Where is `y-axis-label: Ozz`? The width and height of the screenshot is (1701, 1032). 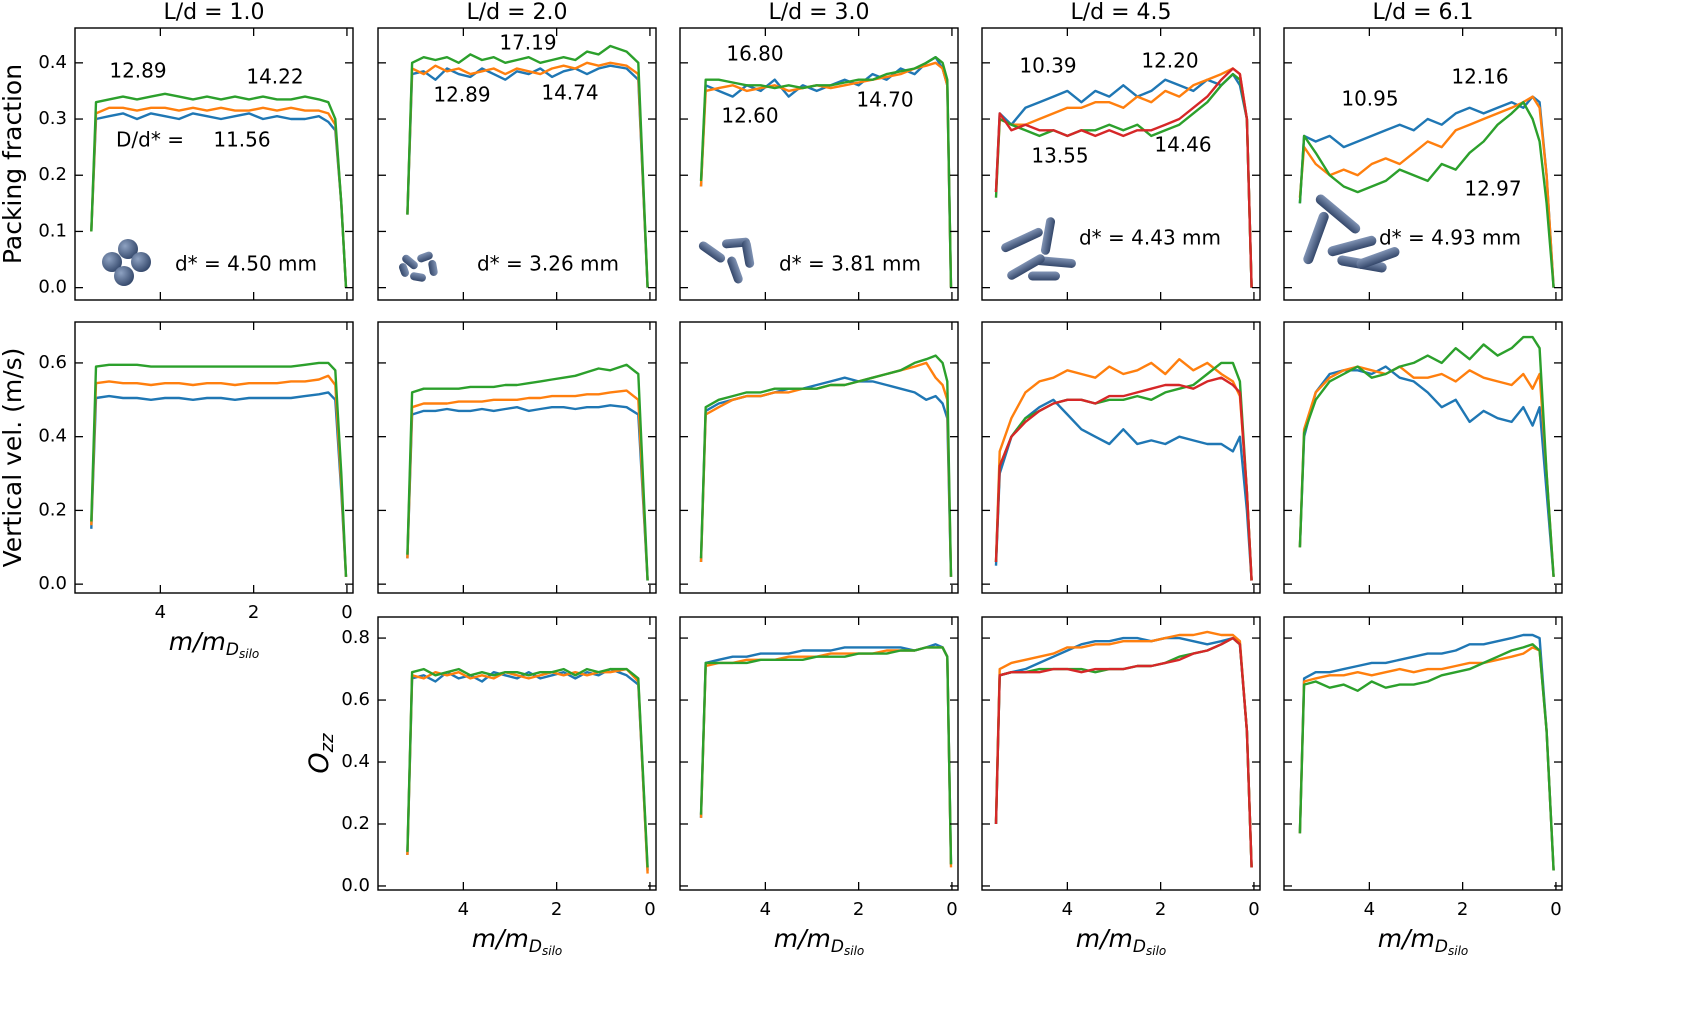 y-axis-label: Ozz is located at coordinates (321, 753).